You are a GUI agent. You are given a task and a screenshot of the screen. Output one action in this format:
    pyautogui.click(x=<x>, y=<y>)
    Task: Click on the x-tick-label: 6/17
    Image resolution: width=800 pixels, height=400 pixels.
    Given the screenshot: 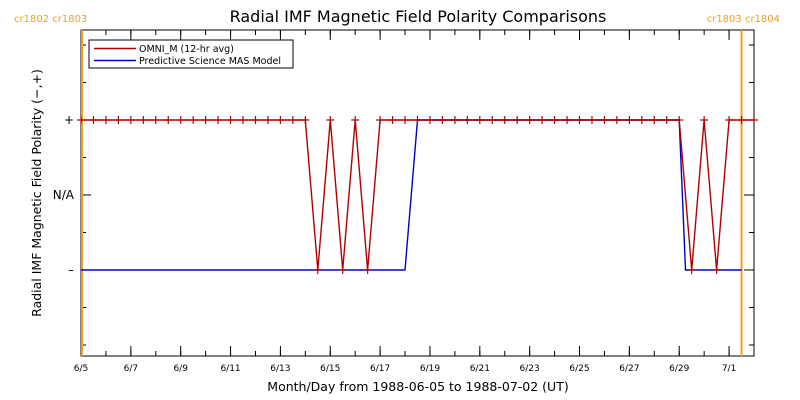 What is the action you would take?
    pyautogui.click(x=380, y=369)
    